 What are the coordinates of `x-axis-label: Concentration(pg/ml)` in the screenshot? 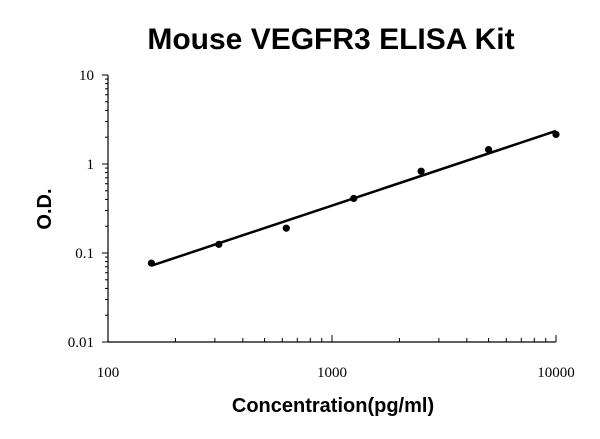 It's located at (333, 406).